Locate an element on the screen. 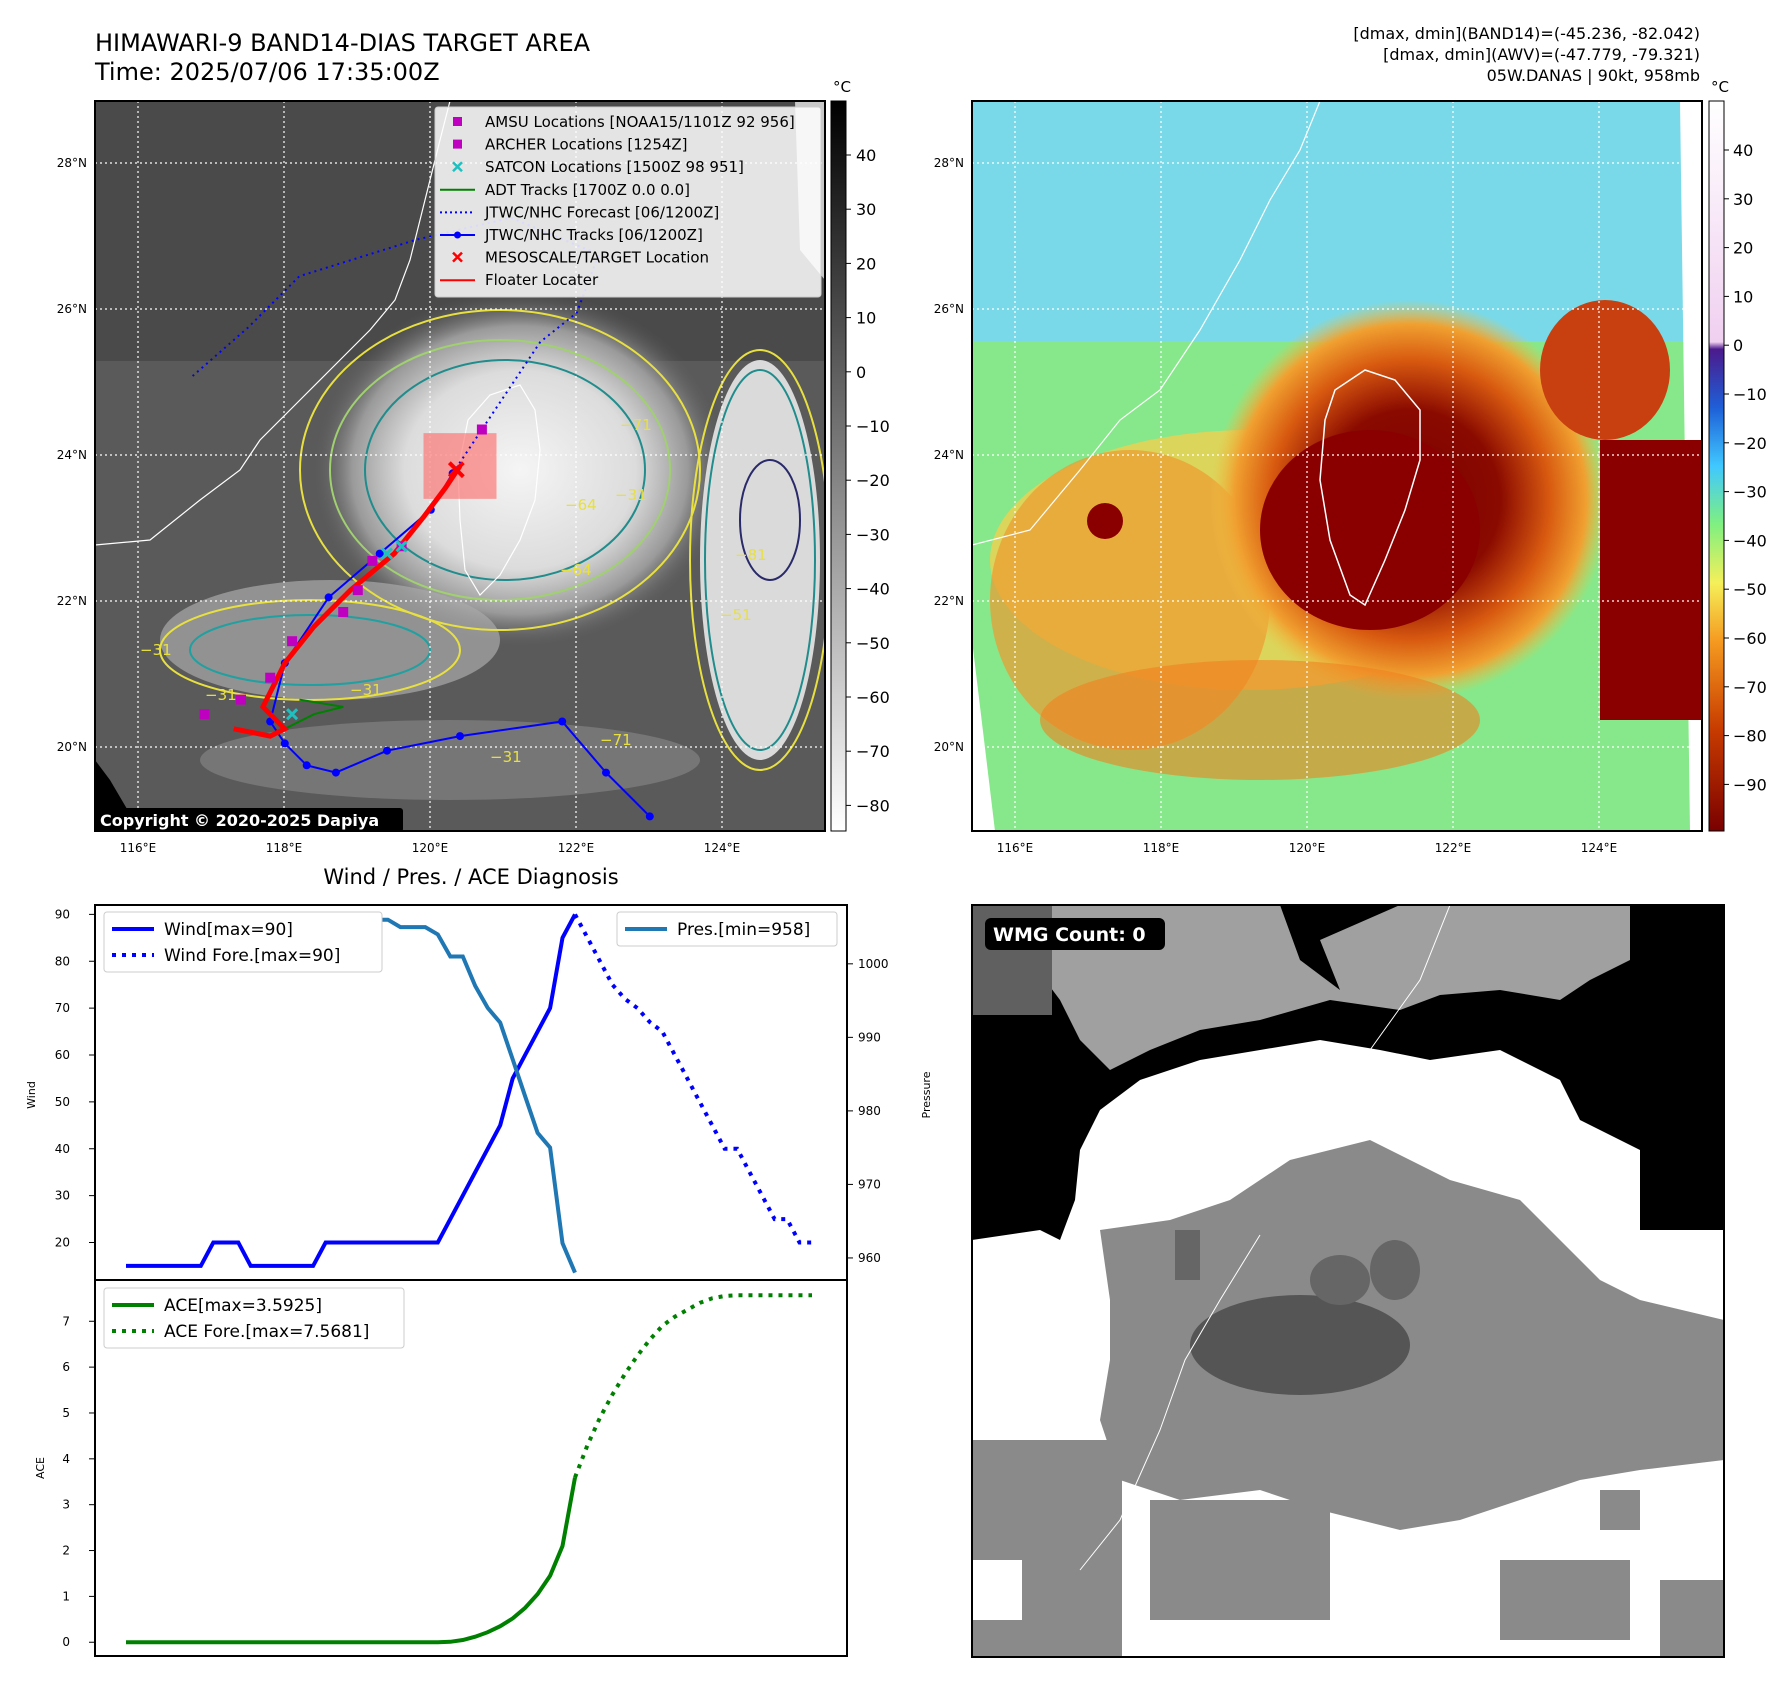  figure-time: Time: 2025/07/06 17:35:00Z is located at coordinates (267, 72).